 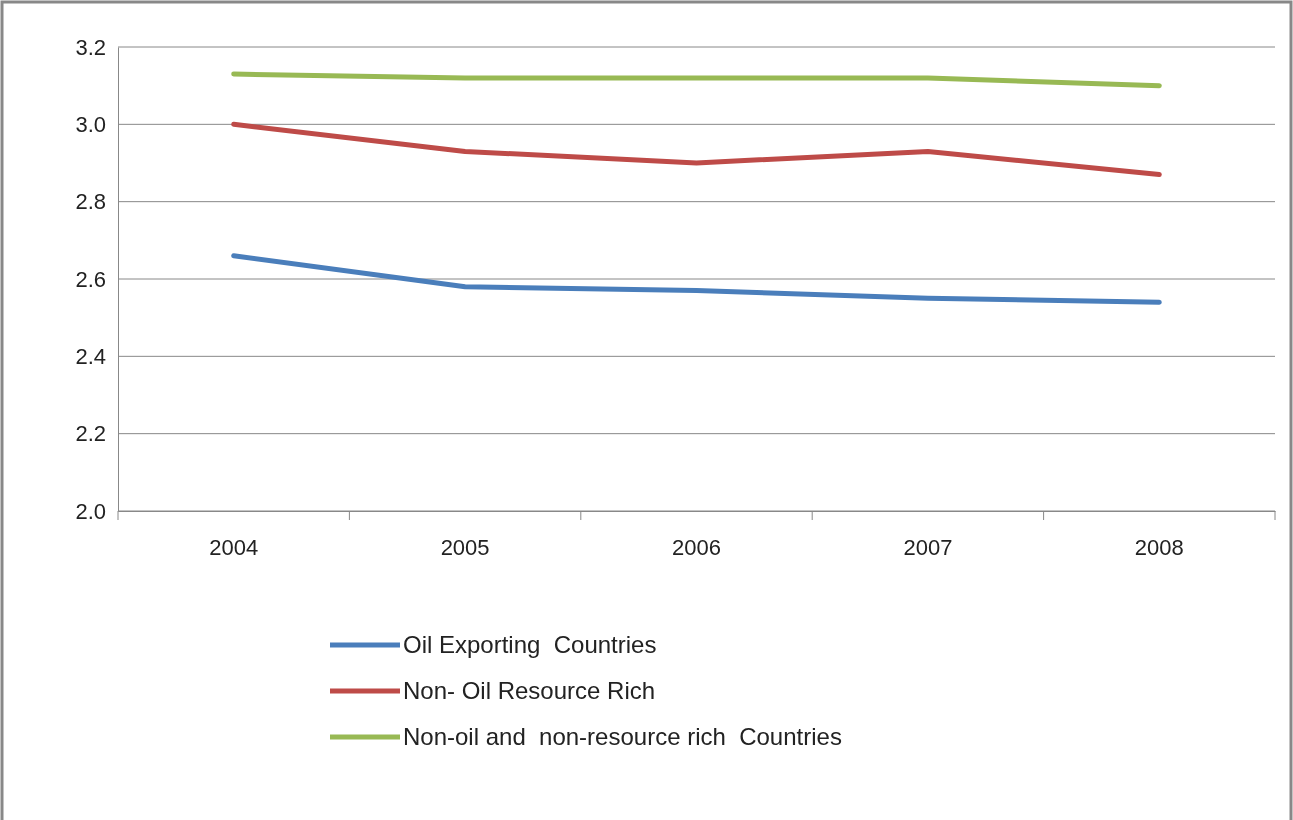 What do you see at coordinates (696, 547) in the screenshot?
I see `x-tick-label: 2006` at bounding box center [696, 547].